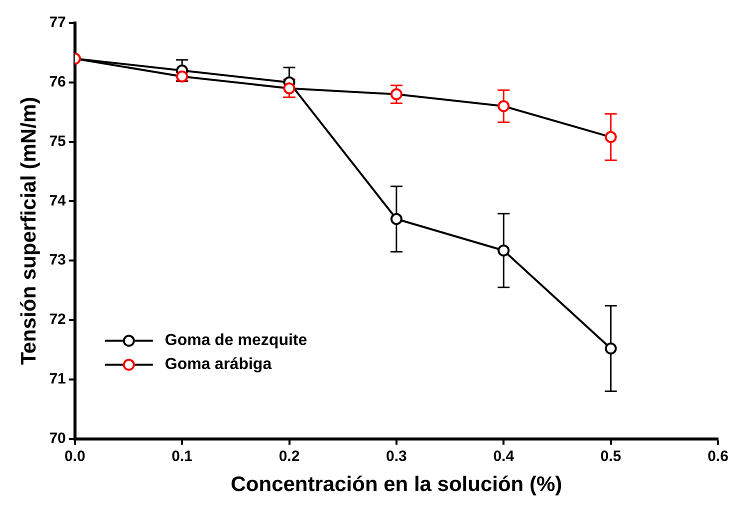 This screenshot has height=510, width=733. Describe the element at coordinates (218, 365) in the screenshot. I see `legend-label: Goma arábiga` at that location.